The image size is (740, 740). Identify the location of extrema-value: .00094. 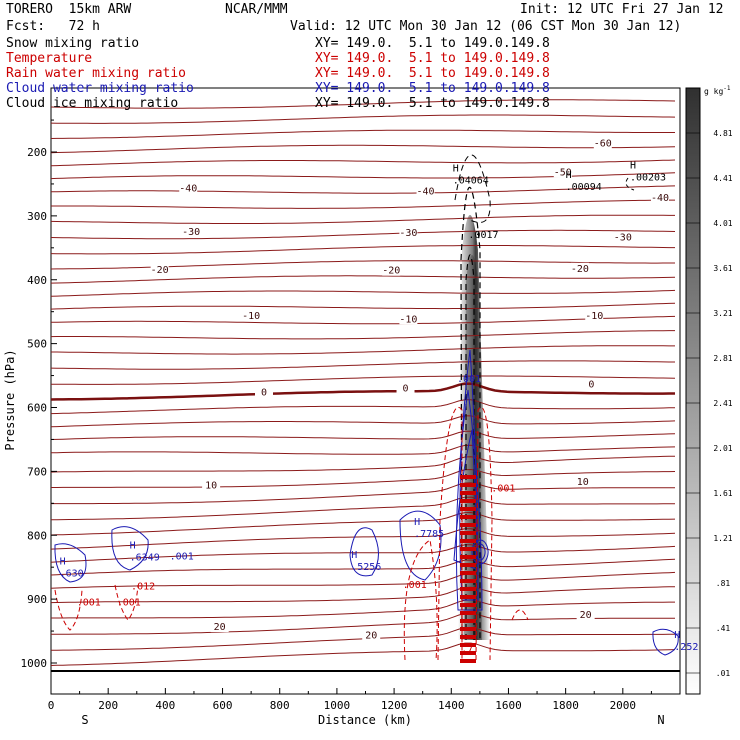
(584, 187).